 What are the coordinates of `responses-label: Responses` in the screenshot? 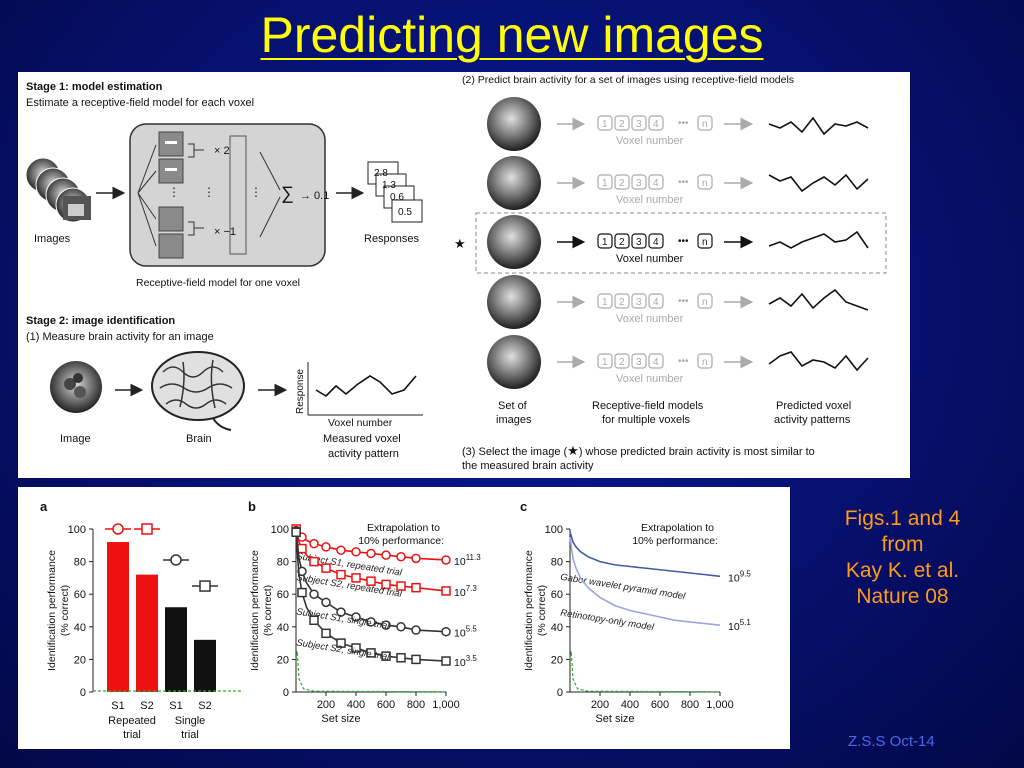 It's located at (392, 239).